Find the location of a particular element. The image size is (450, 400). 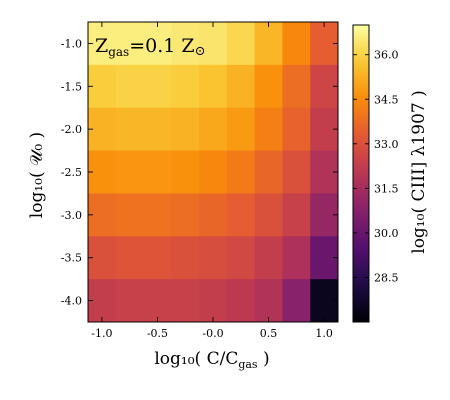

y-tick-label: -4.0 is located at coordinates (71, 301).